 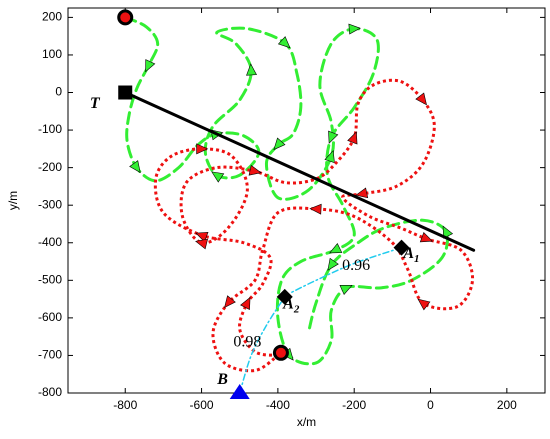 What do you see at coordinates (52, 54) in the screenshot?
I see `y-tick-label: 100` at bounding box center [52, 54].